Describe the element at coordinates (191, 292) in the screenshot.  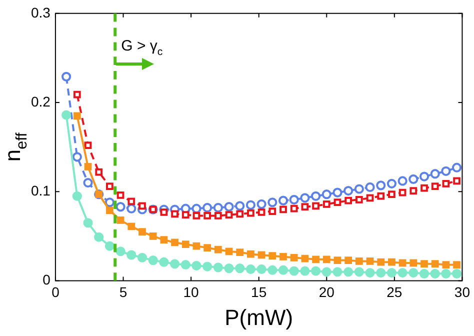
I see `x-tick-label: 10` at that location.